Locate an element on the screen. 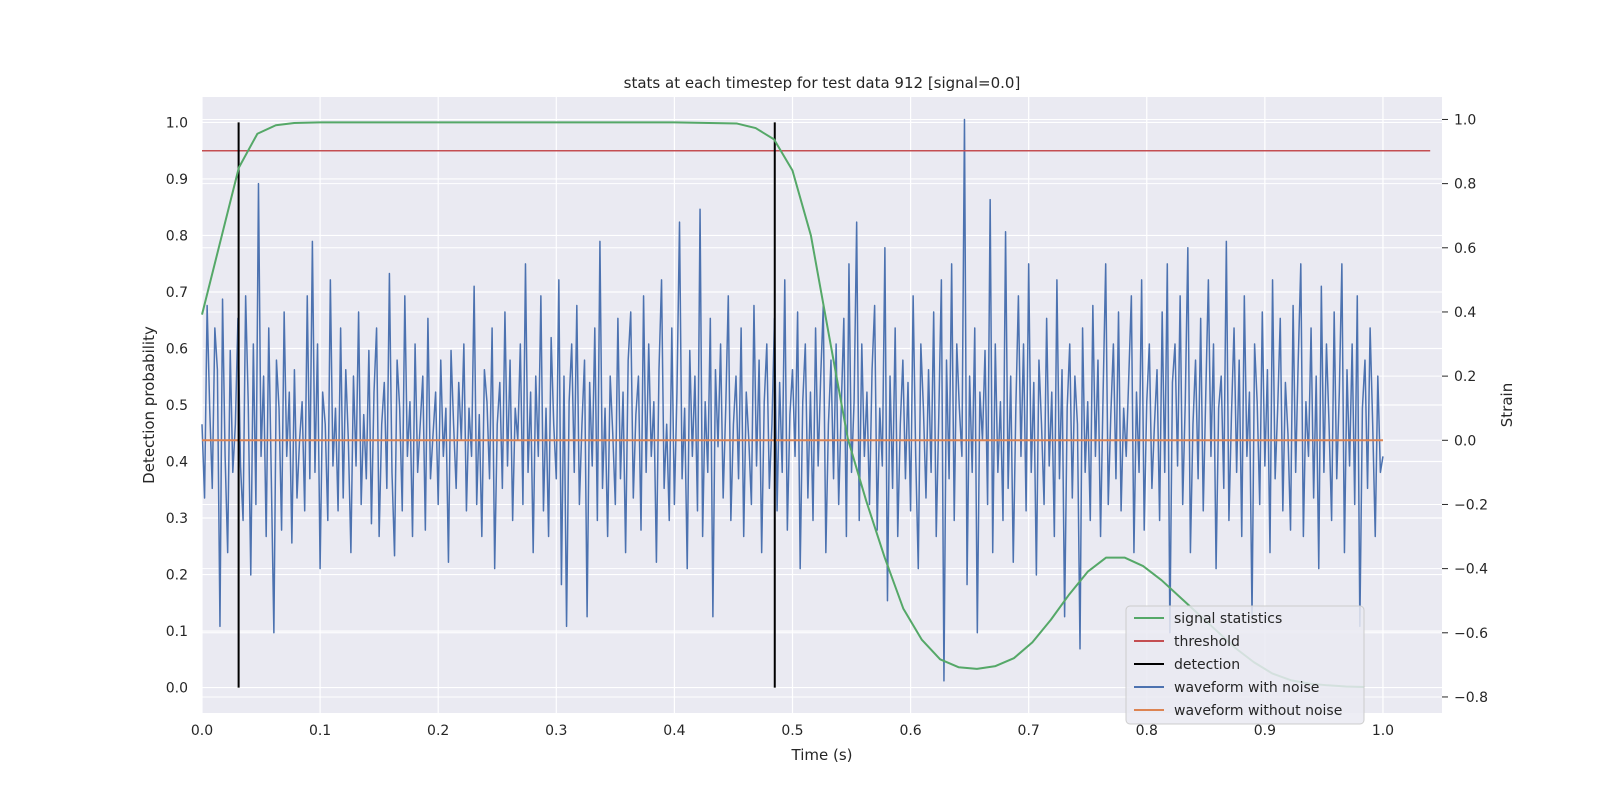 This screenshot has height=800, width=1600. x-axis-title: Time (s) is located at coordinates (822, 755).